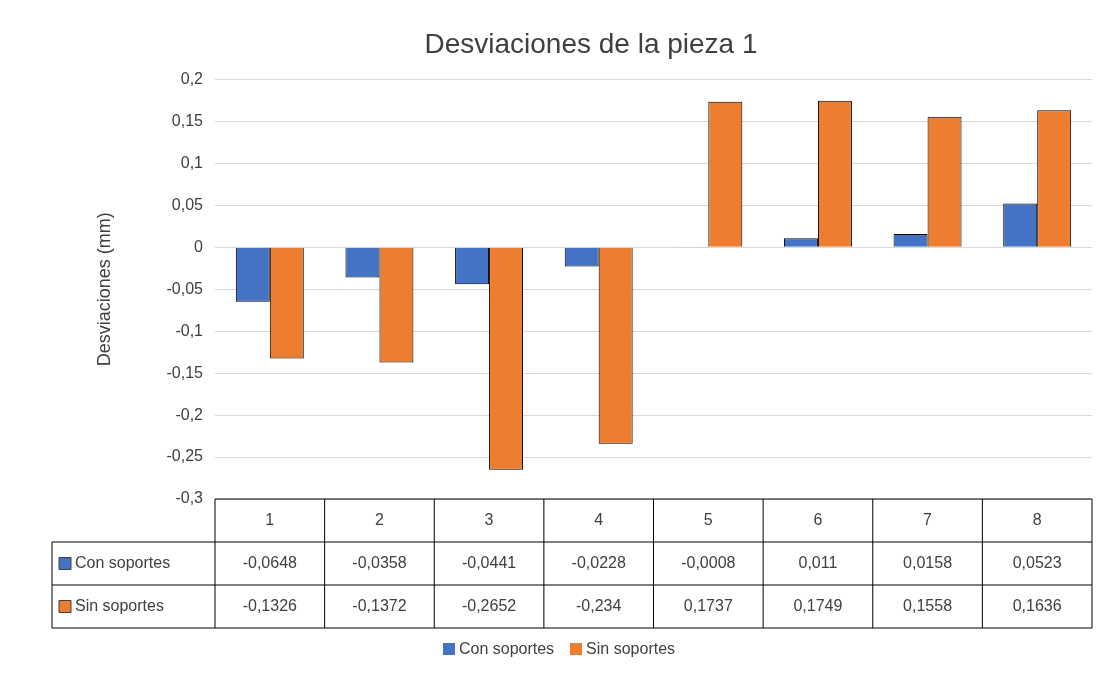 The width and height of the screenshot is (1118, 678). Describe the element at coordinates (123, 562) in the screenshot. I see `legend-label: Con soportes` at that location.